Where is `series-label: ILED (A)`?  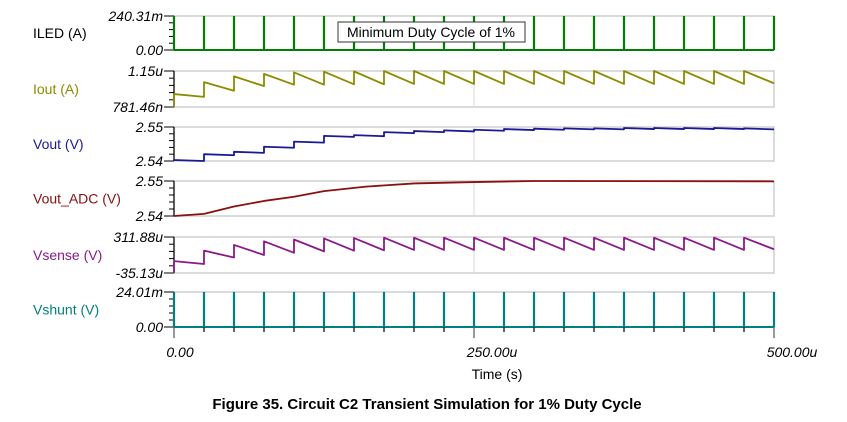 series-label: ILED (A) is located at coordinates (60, 33).